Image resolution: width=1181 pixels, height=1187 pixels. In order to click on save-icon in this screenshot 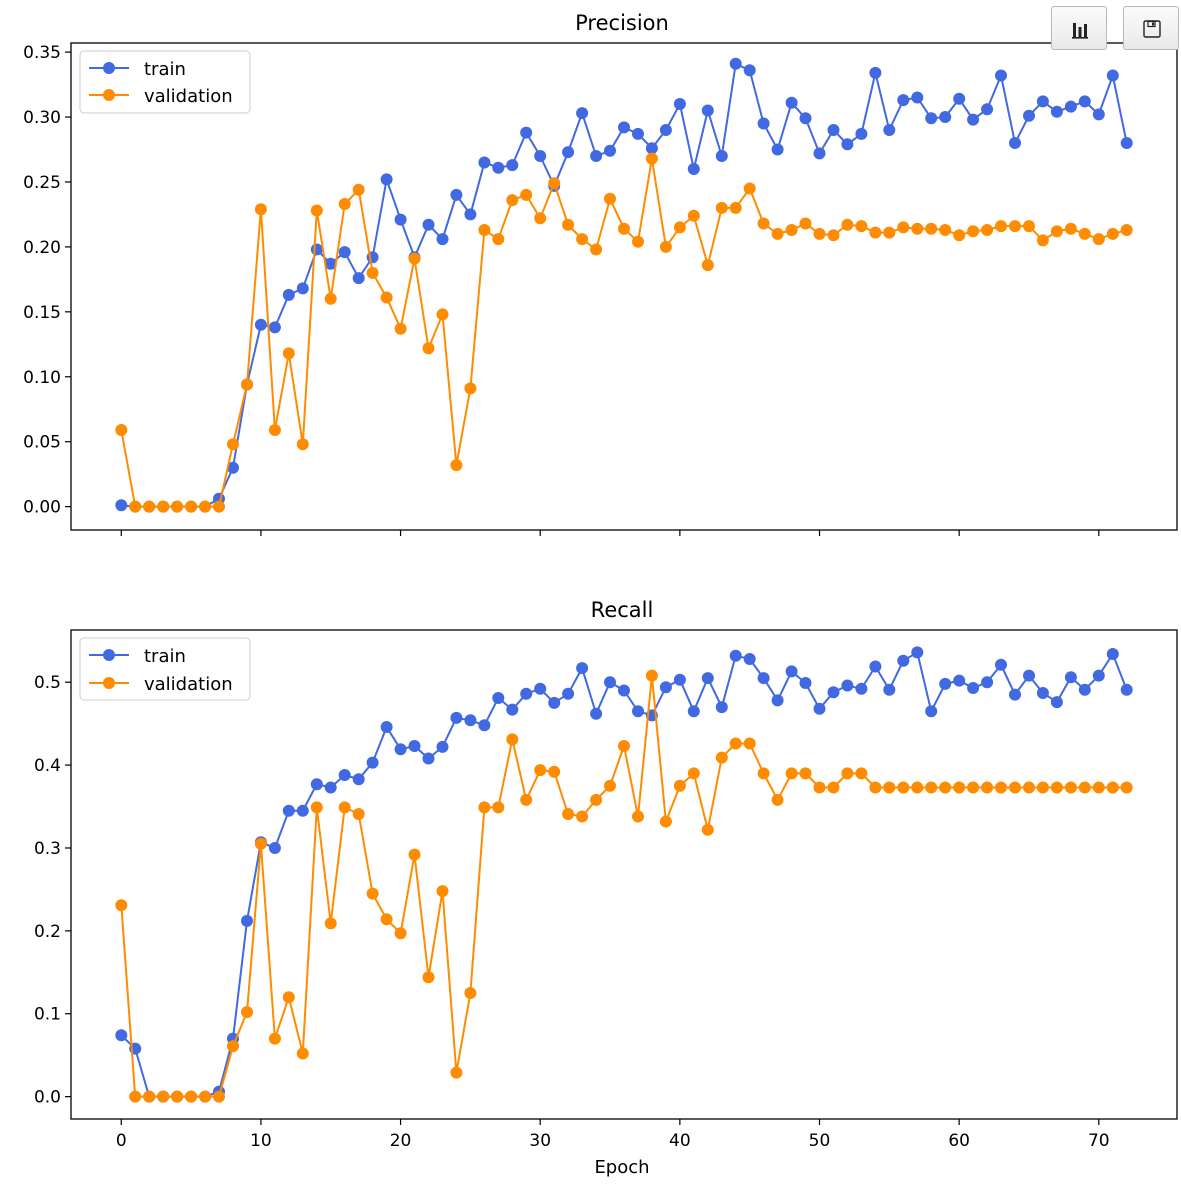, I will do `click(1152, 29)`.